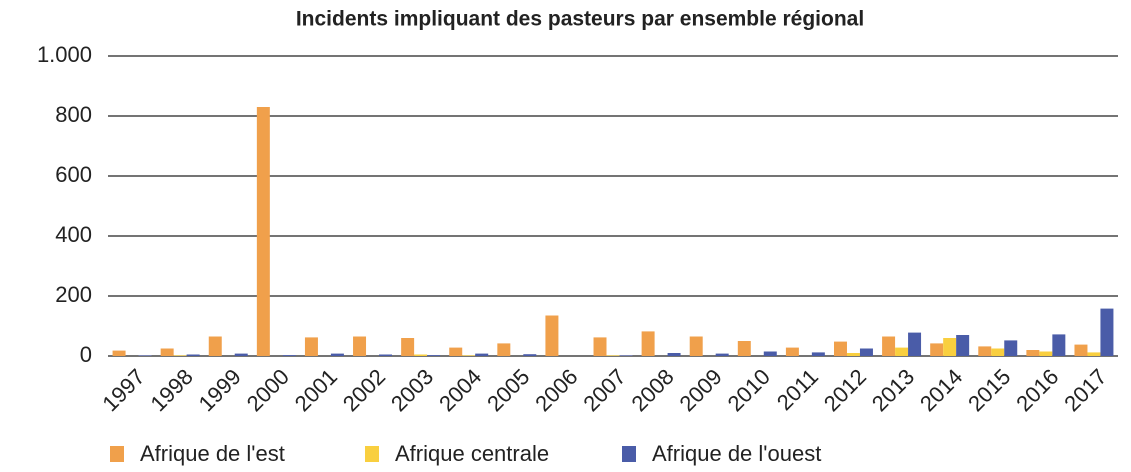 This screenshot has height=472, width=1131. I want to click on x-tick-label: 2004, so click(460, 390).